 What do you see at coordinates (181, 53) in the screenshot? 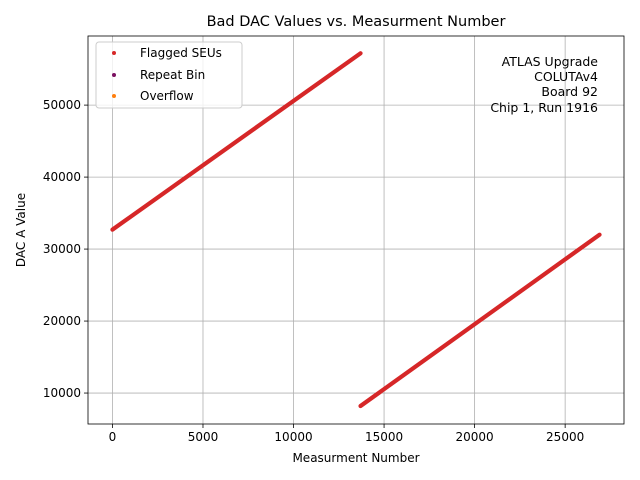
I see `legend-label-flagged-seus: Flagged SEUs` at bounding box center [181, 53].